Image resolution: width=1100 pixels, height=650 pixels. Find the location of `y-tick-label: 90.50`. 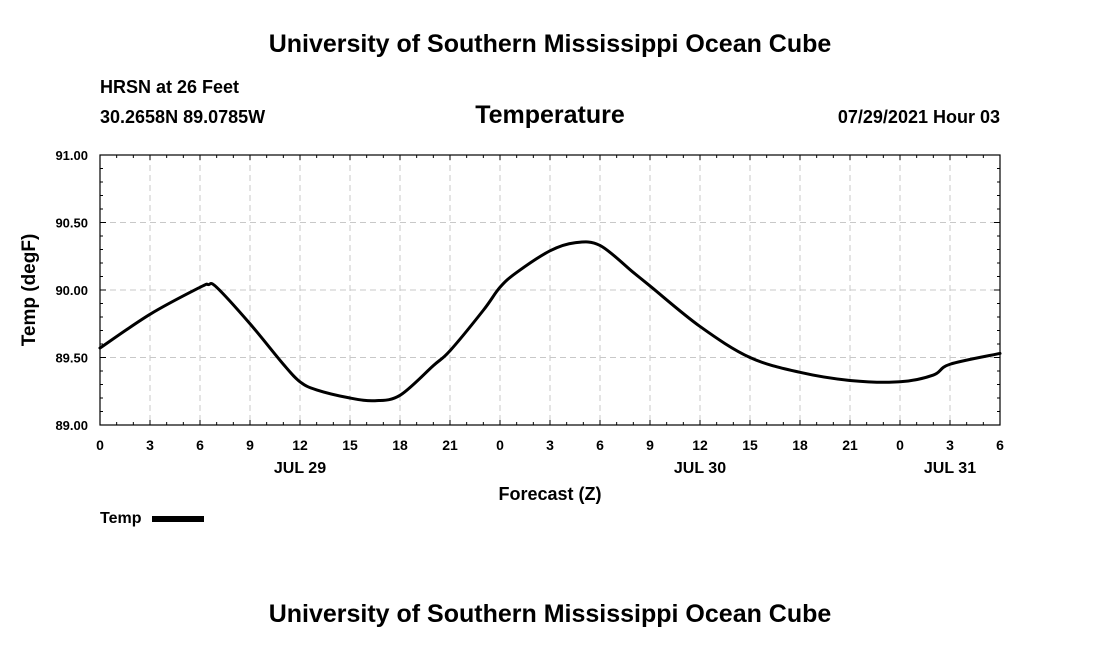

y-tick-label: 90.50 is located at coordinates (71, 223).